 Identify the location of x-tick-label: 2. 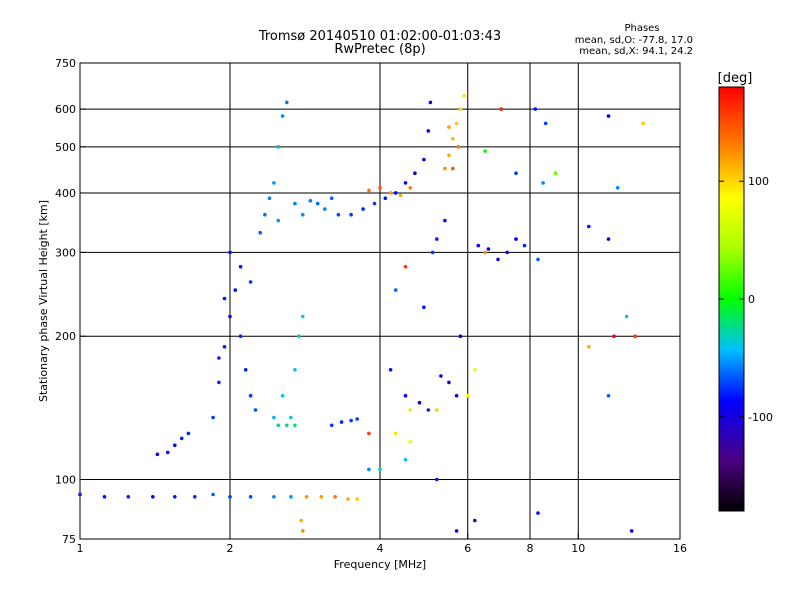
(230, 548).